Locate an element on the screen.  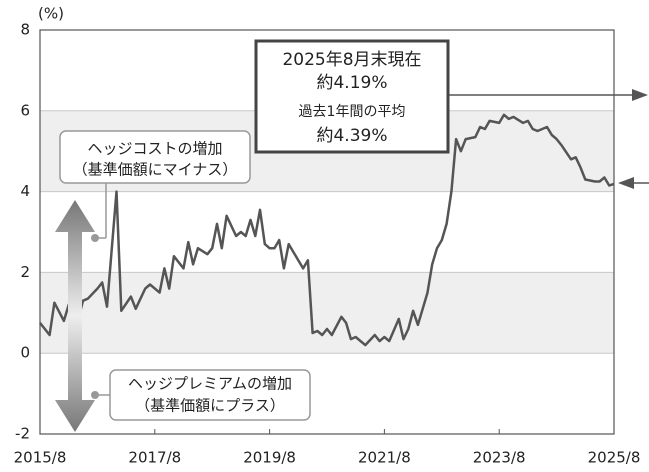
y-unit: (%) is located at coordinates (51, 14).